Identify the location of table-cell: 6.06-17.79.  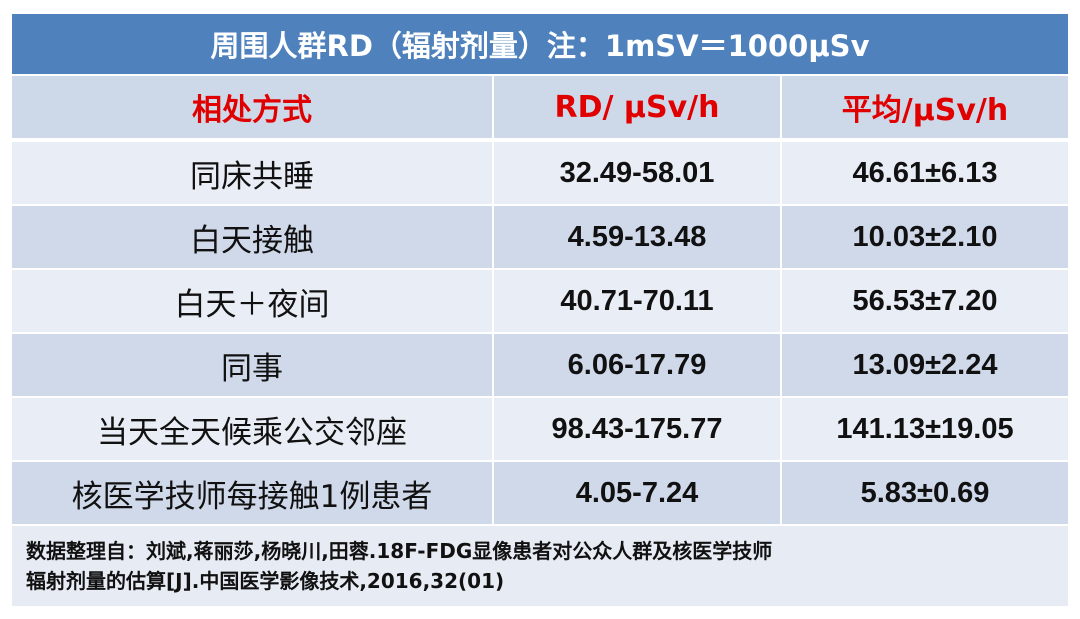
(637, 365).